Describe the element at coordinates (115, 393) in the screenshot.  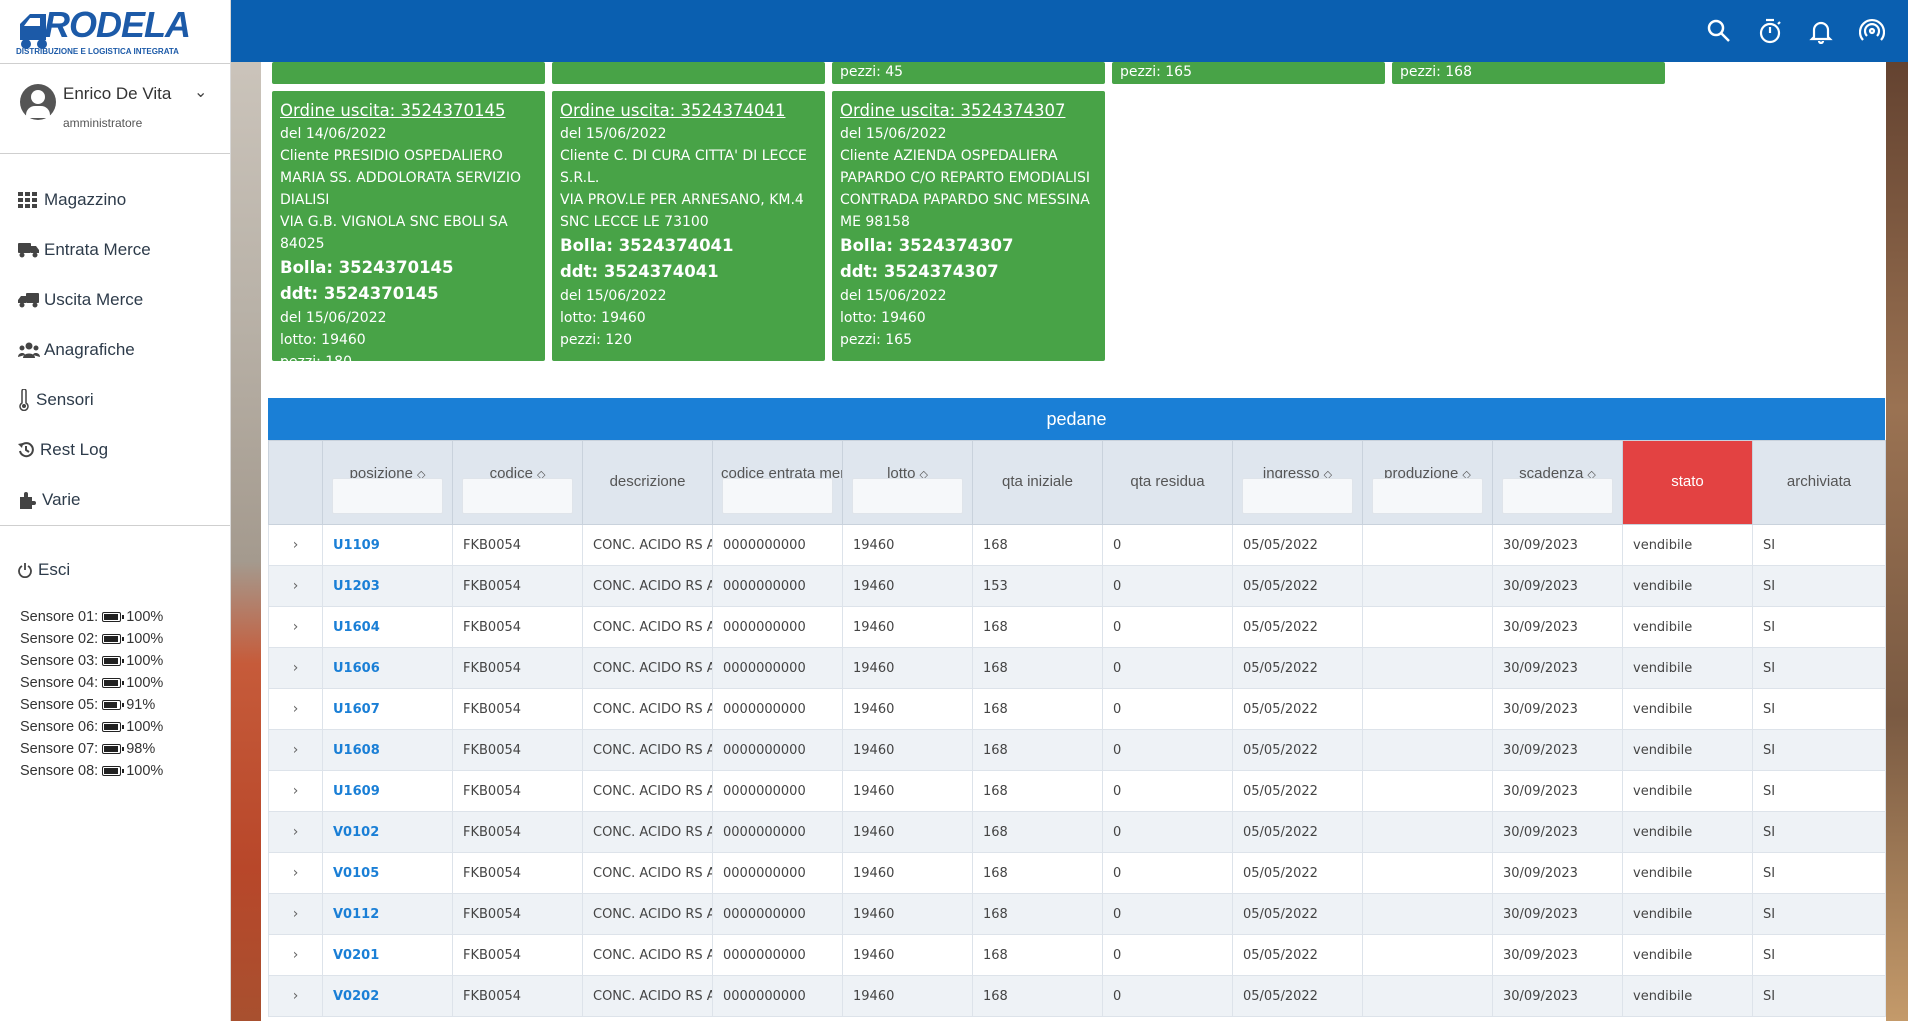
I see `nav-item-sensori: Sensori` at that location.